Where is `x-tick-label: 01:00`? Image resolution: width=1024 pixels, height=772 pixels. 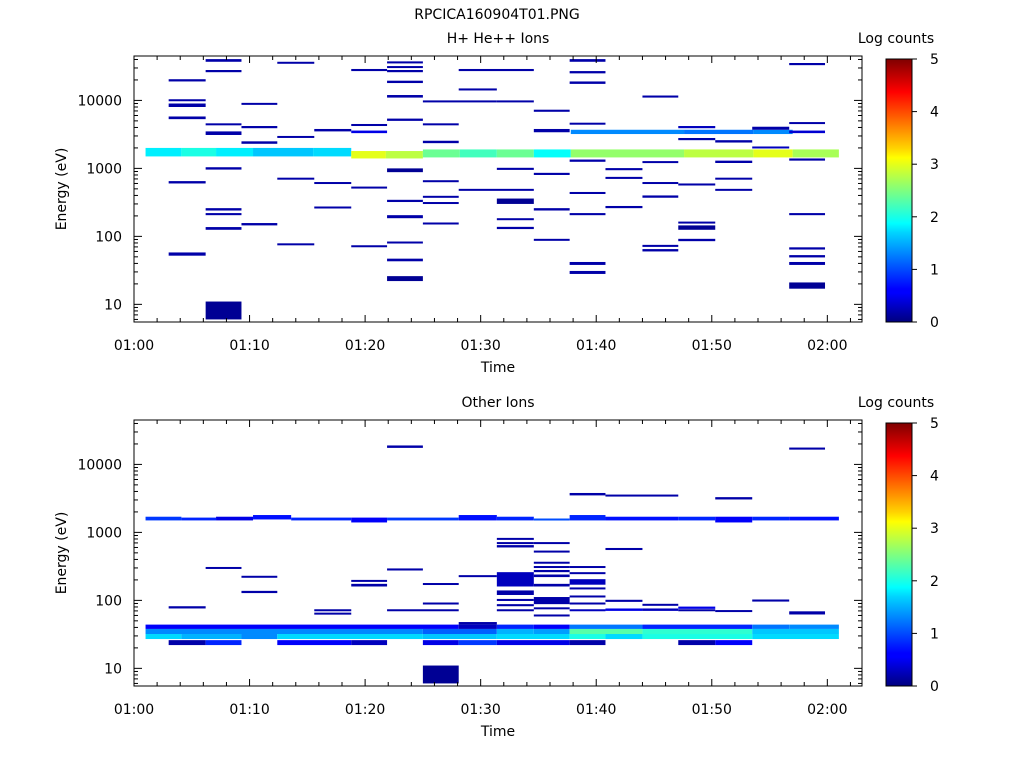 x-tick-label: 01:00 is located at coordinates (134, 710).